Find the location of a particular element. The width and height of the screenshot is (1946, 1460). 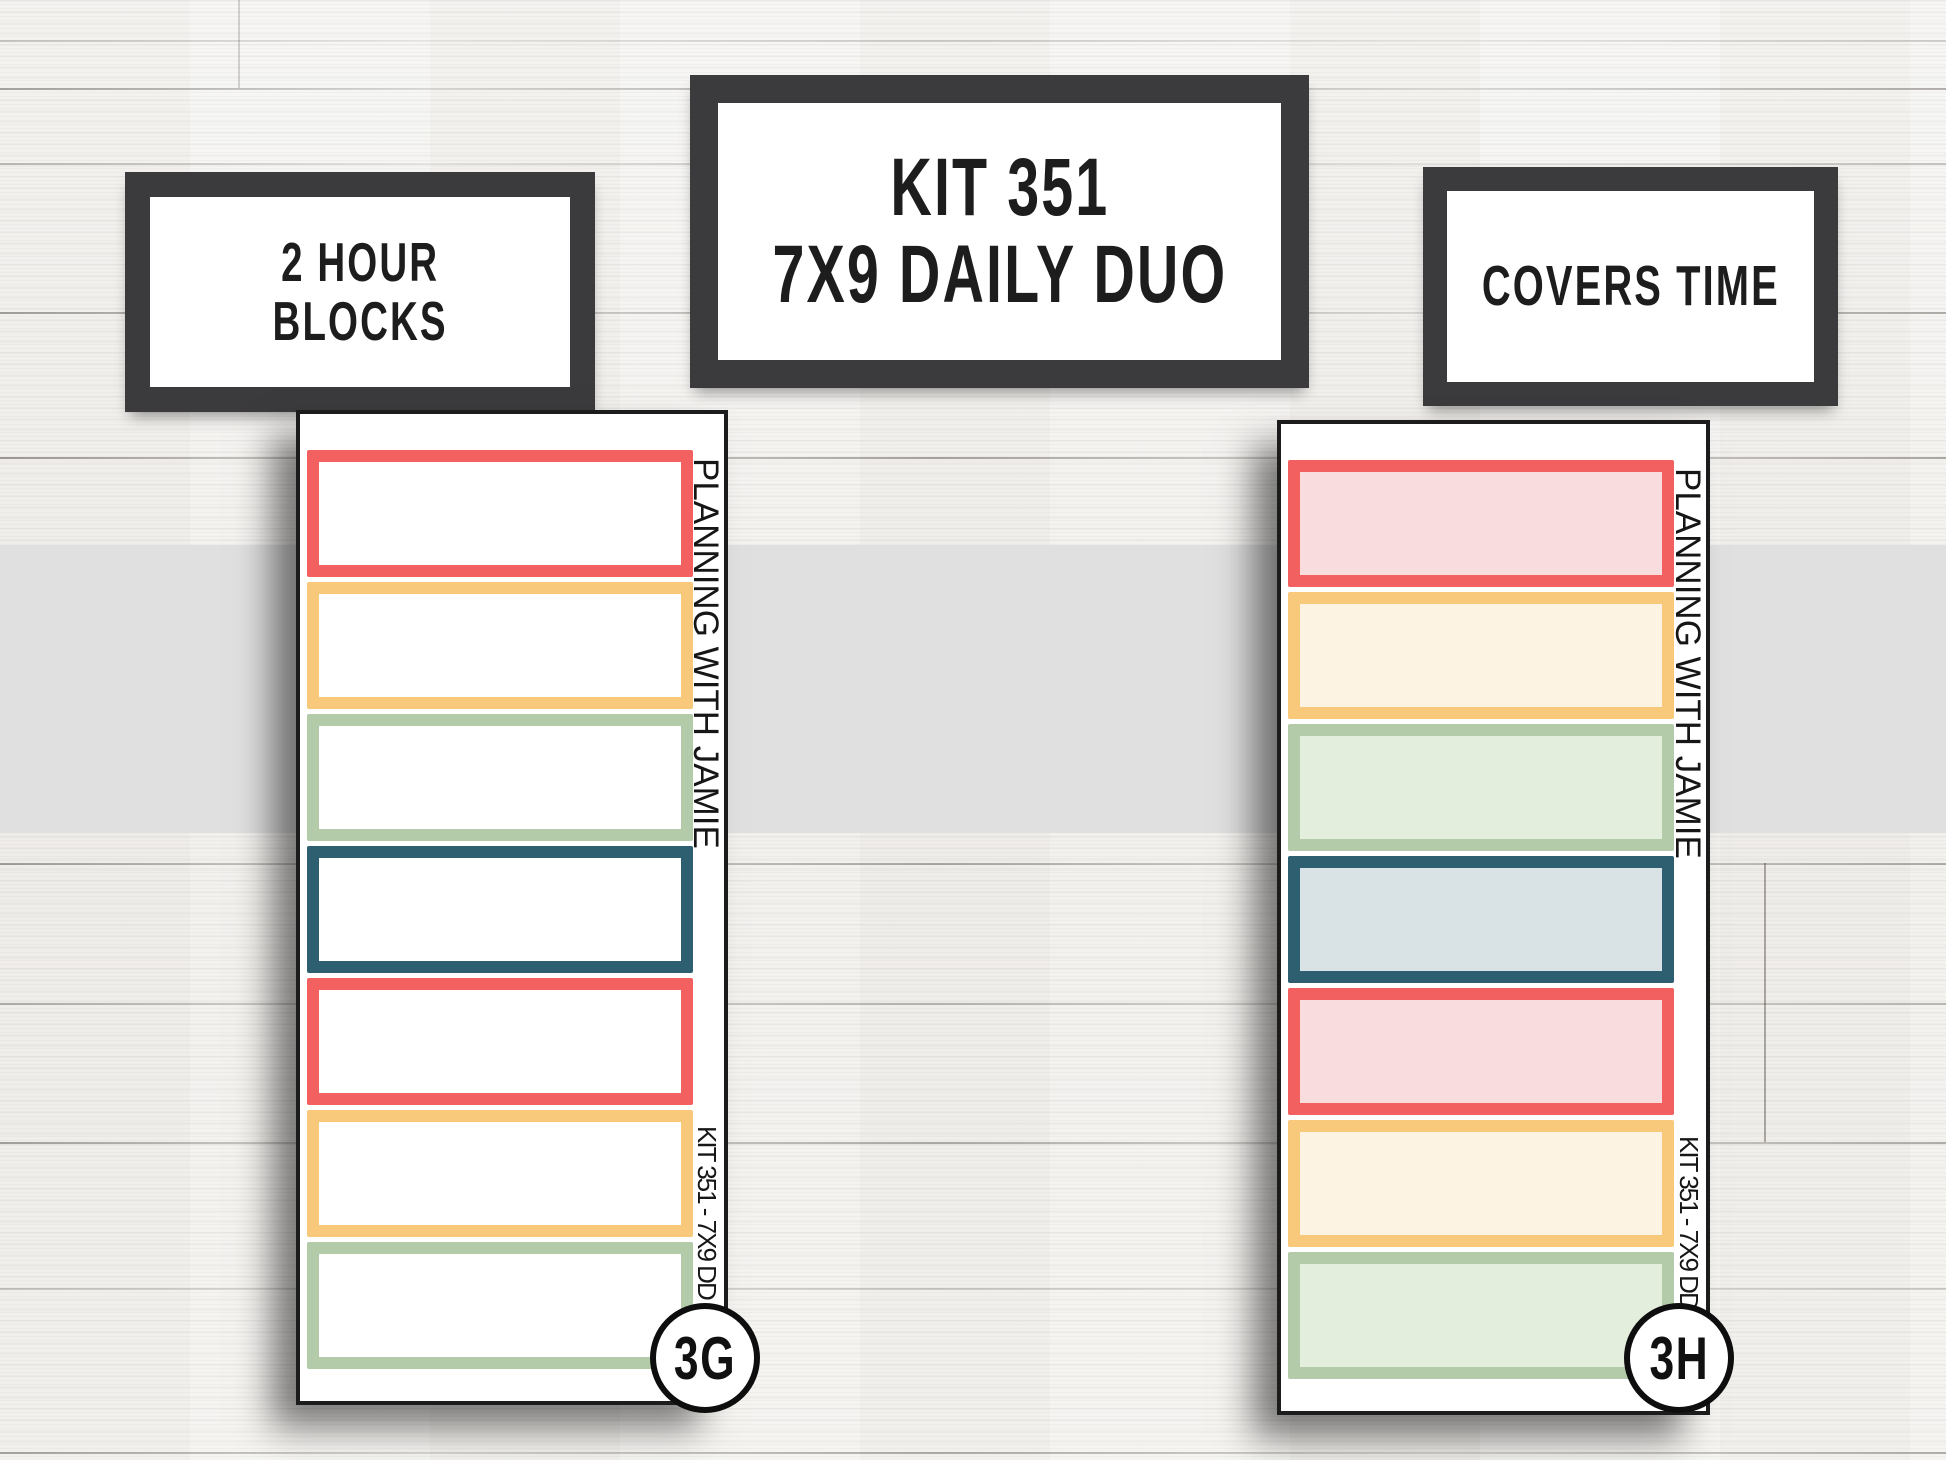

banner-line: 7X9 DAILY DUO is located at coordinates (999, 274).